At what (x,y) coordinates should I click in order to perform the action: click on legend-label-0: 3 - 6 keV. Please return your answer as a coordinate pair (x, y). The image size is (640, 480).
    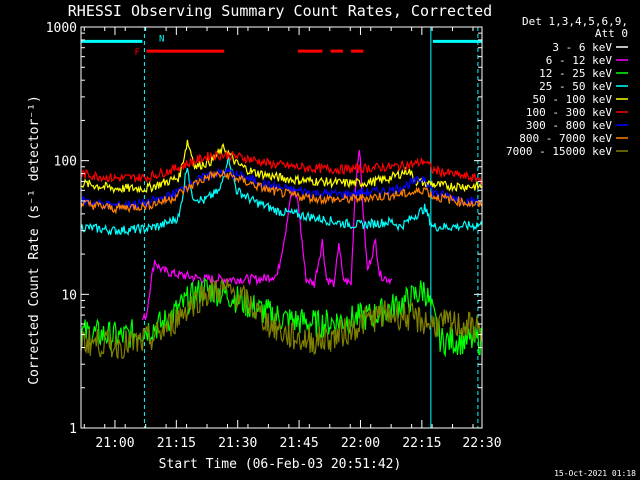
    Looking at the image, I should click on (582, 47).